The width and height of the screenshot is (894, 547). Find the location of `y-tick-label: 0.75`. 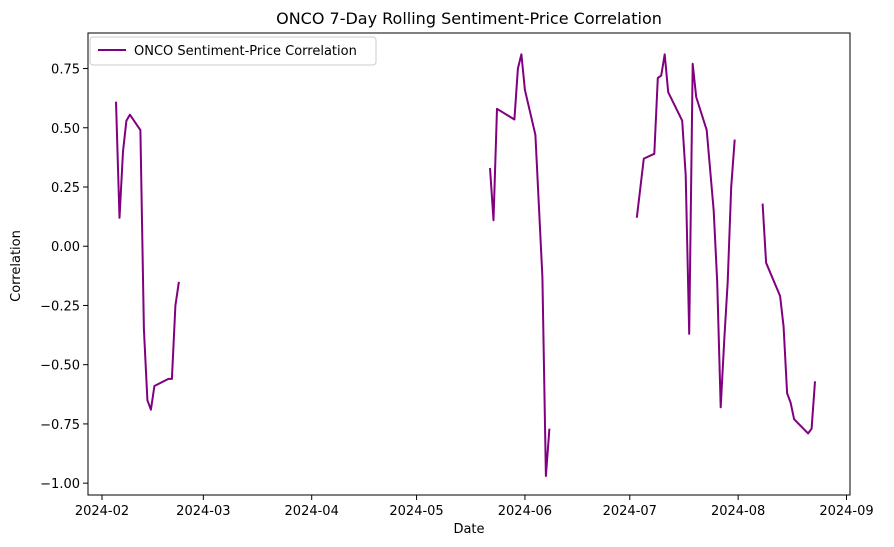

y-tick-label: 0.75 is located at coordinates (65, 70).